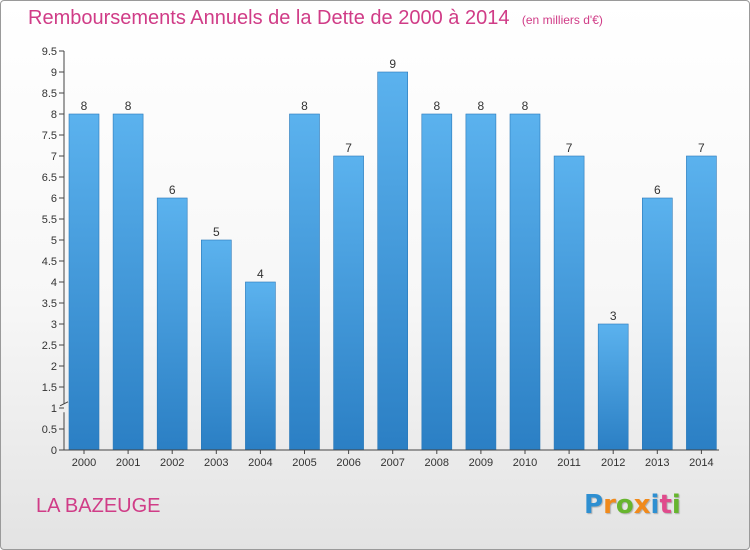 Image resolution: width=750 pixels, height=550 pixels. What do you see at coordinates (49, 220) in the screenshot?
I see `y-tick-label-5.5: 5.5` at bounding box center [49, 220].